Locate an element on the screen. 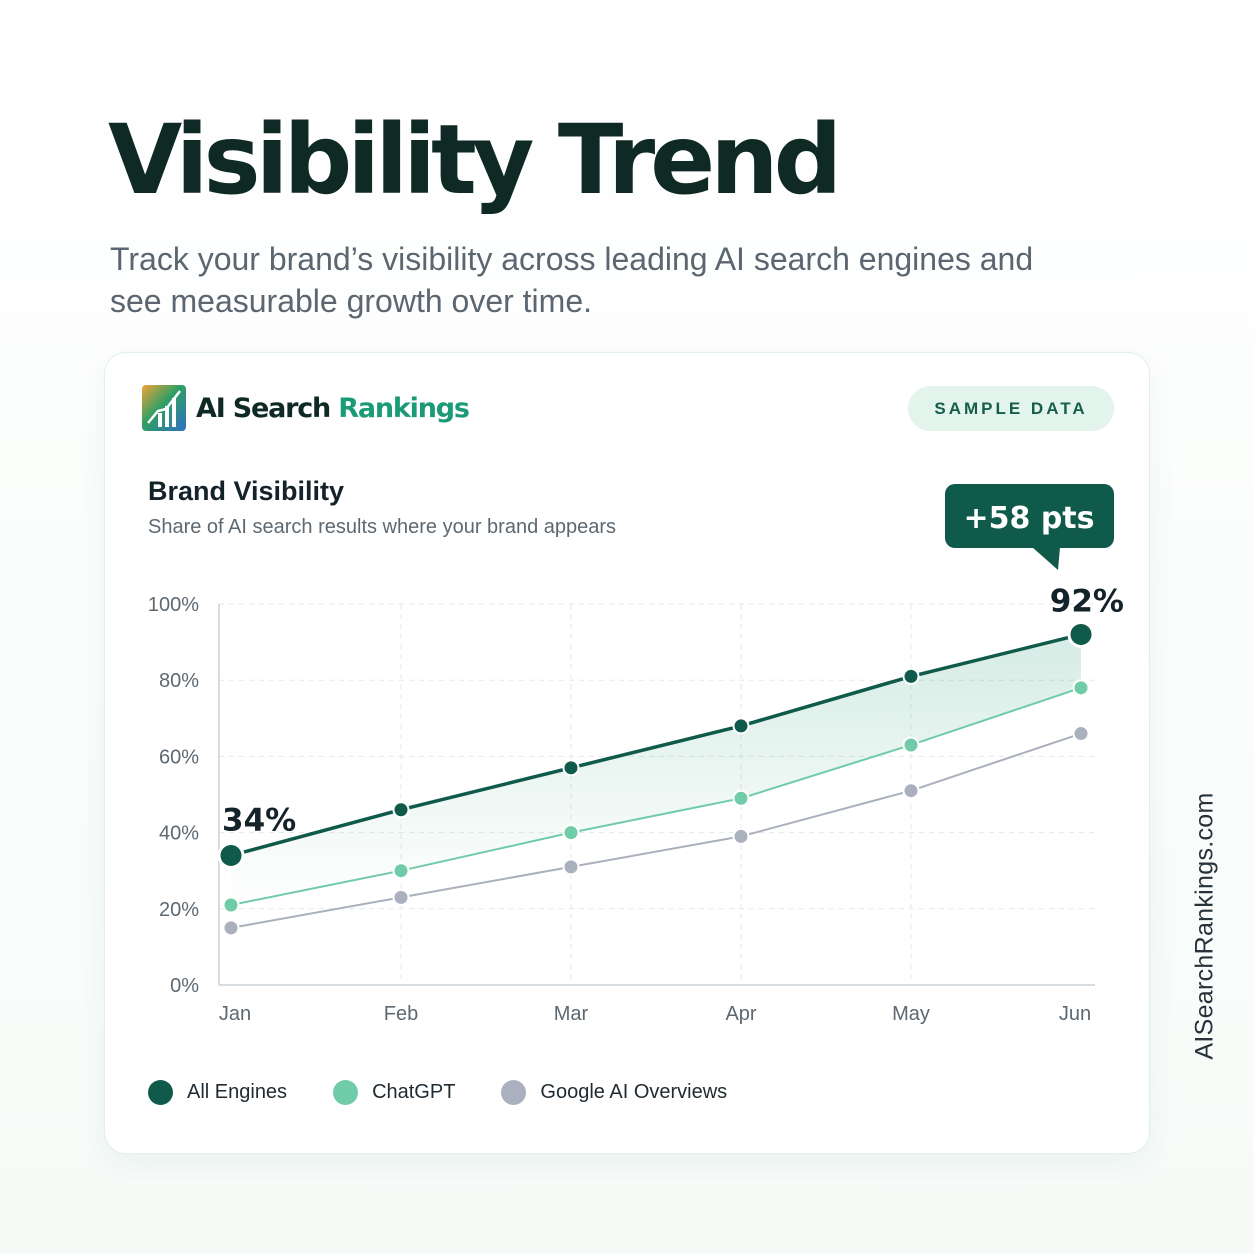 Image resolution: width=1254 pixels, height=1254 pixels. brand-logo-lockup: AI Search Rankings is located at coordinates (306, 408).